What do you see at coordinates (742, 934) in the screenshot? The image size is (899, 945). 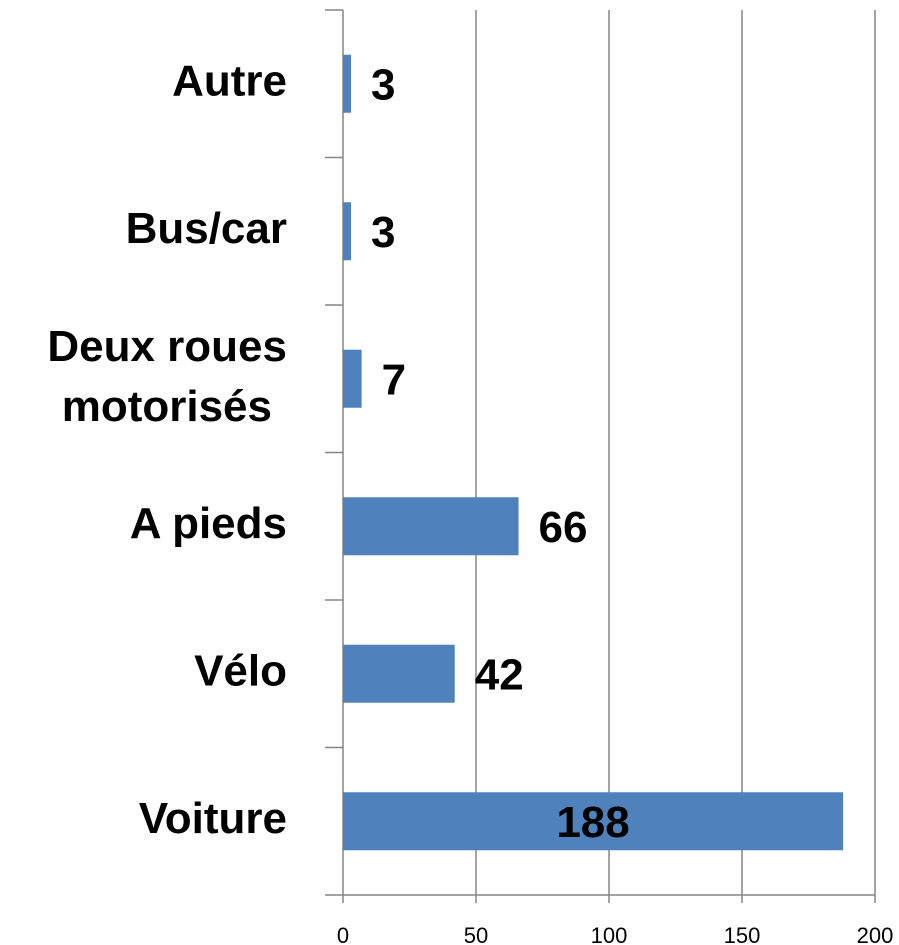 I see `x-tick-label: 150` at bounding box center [742, 934].